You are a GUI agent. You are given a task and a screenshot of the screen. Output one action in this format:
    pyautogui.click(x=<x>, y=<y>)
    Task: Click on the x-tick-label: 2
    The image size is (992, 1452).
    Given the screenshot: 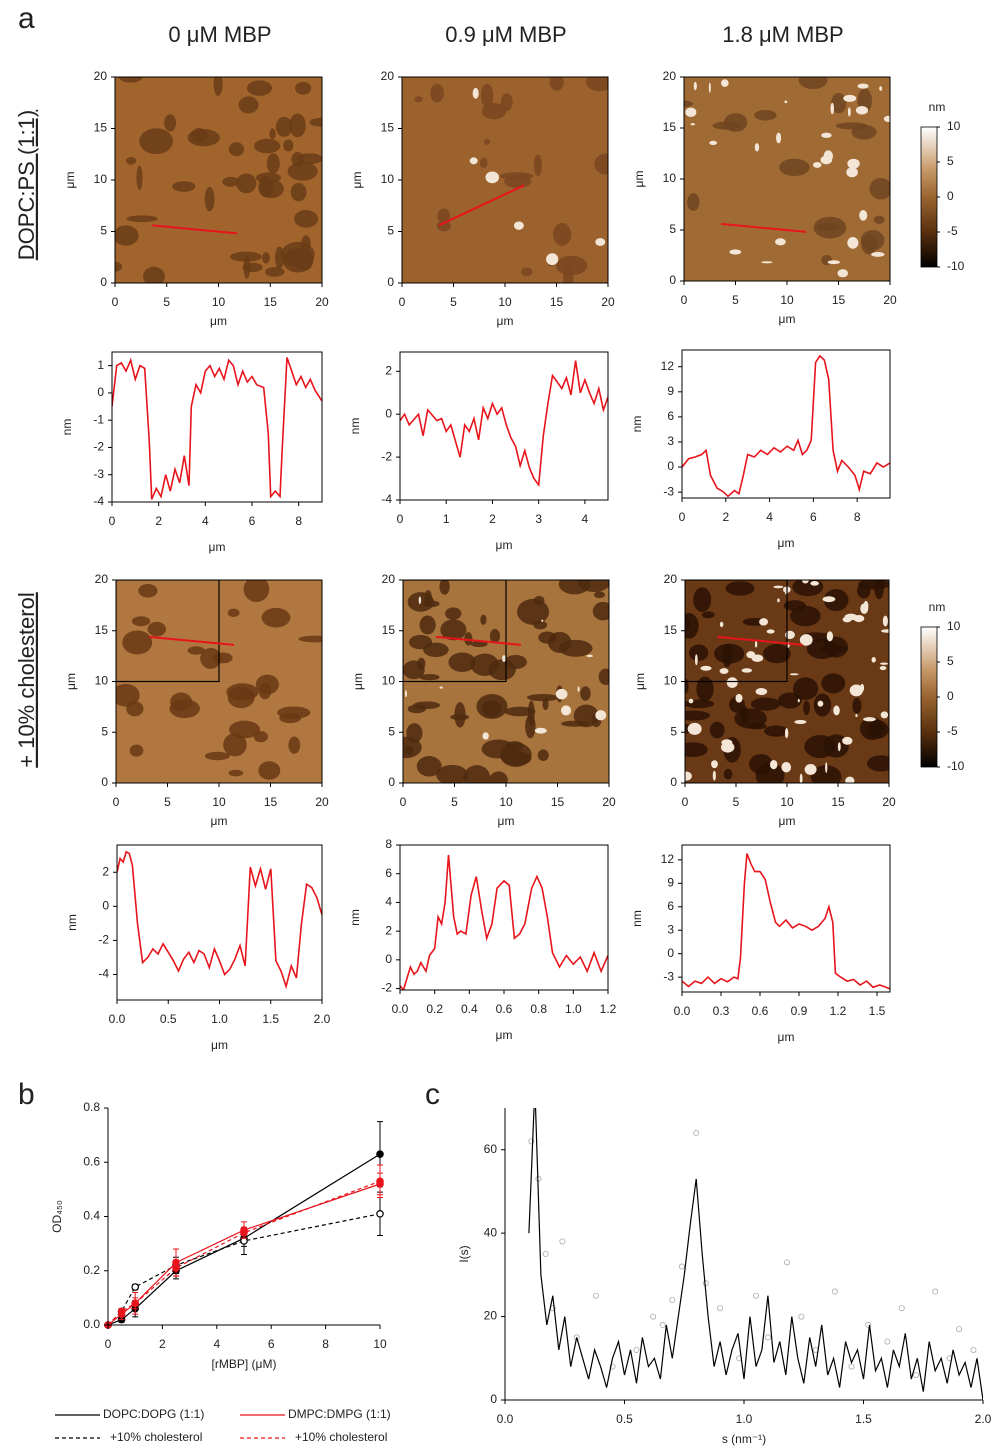 What is the action you would take?
    pyautogui.click(x=162, y=1344)
    